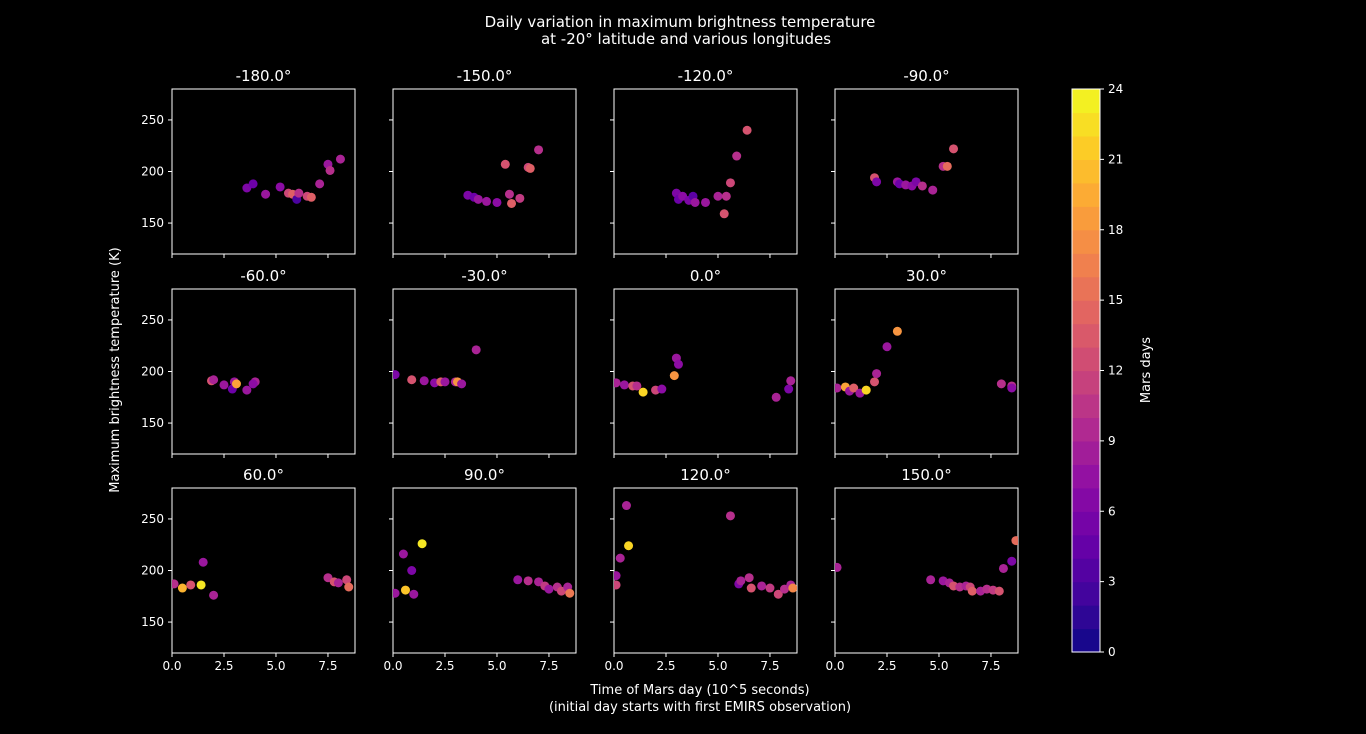 Image resolution: width=1366 pixels, height=734 pixels. What do you see at coordinates (152, 120) in the screenshot?
I see `y-tick-label: 250` at bounding box center [152, 120].